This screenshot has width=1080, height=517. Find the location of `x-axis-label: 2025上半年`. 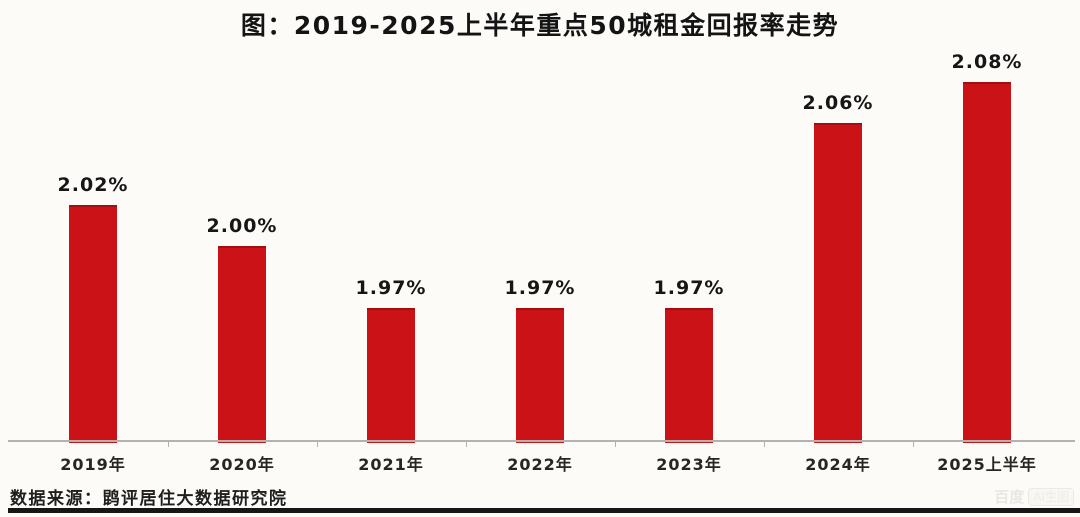

x-axis-label: 2025上半年 is located at coordinates (987, 464).